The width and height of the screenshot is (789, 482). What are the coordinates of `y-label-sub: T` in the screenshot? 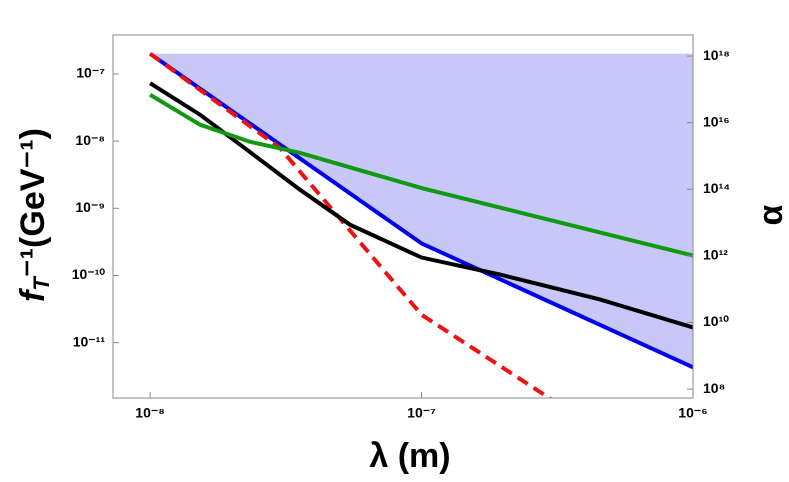 It's located at (41, 283).